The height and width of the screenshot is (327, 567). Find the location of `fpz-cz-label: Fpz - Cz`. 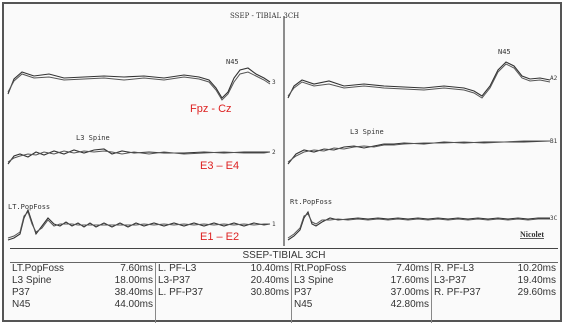

fpz-cz-label: Fpz - Cz is located at coordinates (211, 109).